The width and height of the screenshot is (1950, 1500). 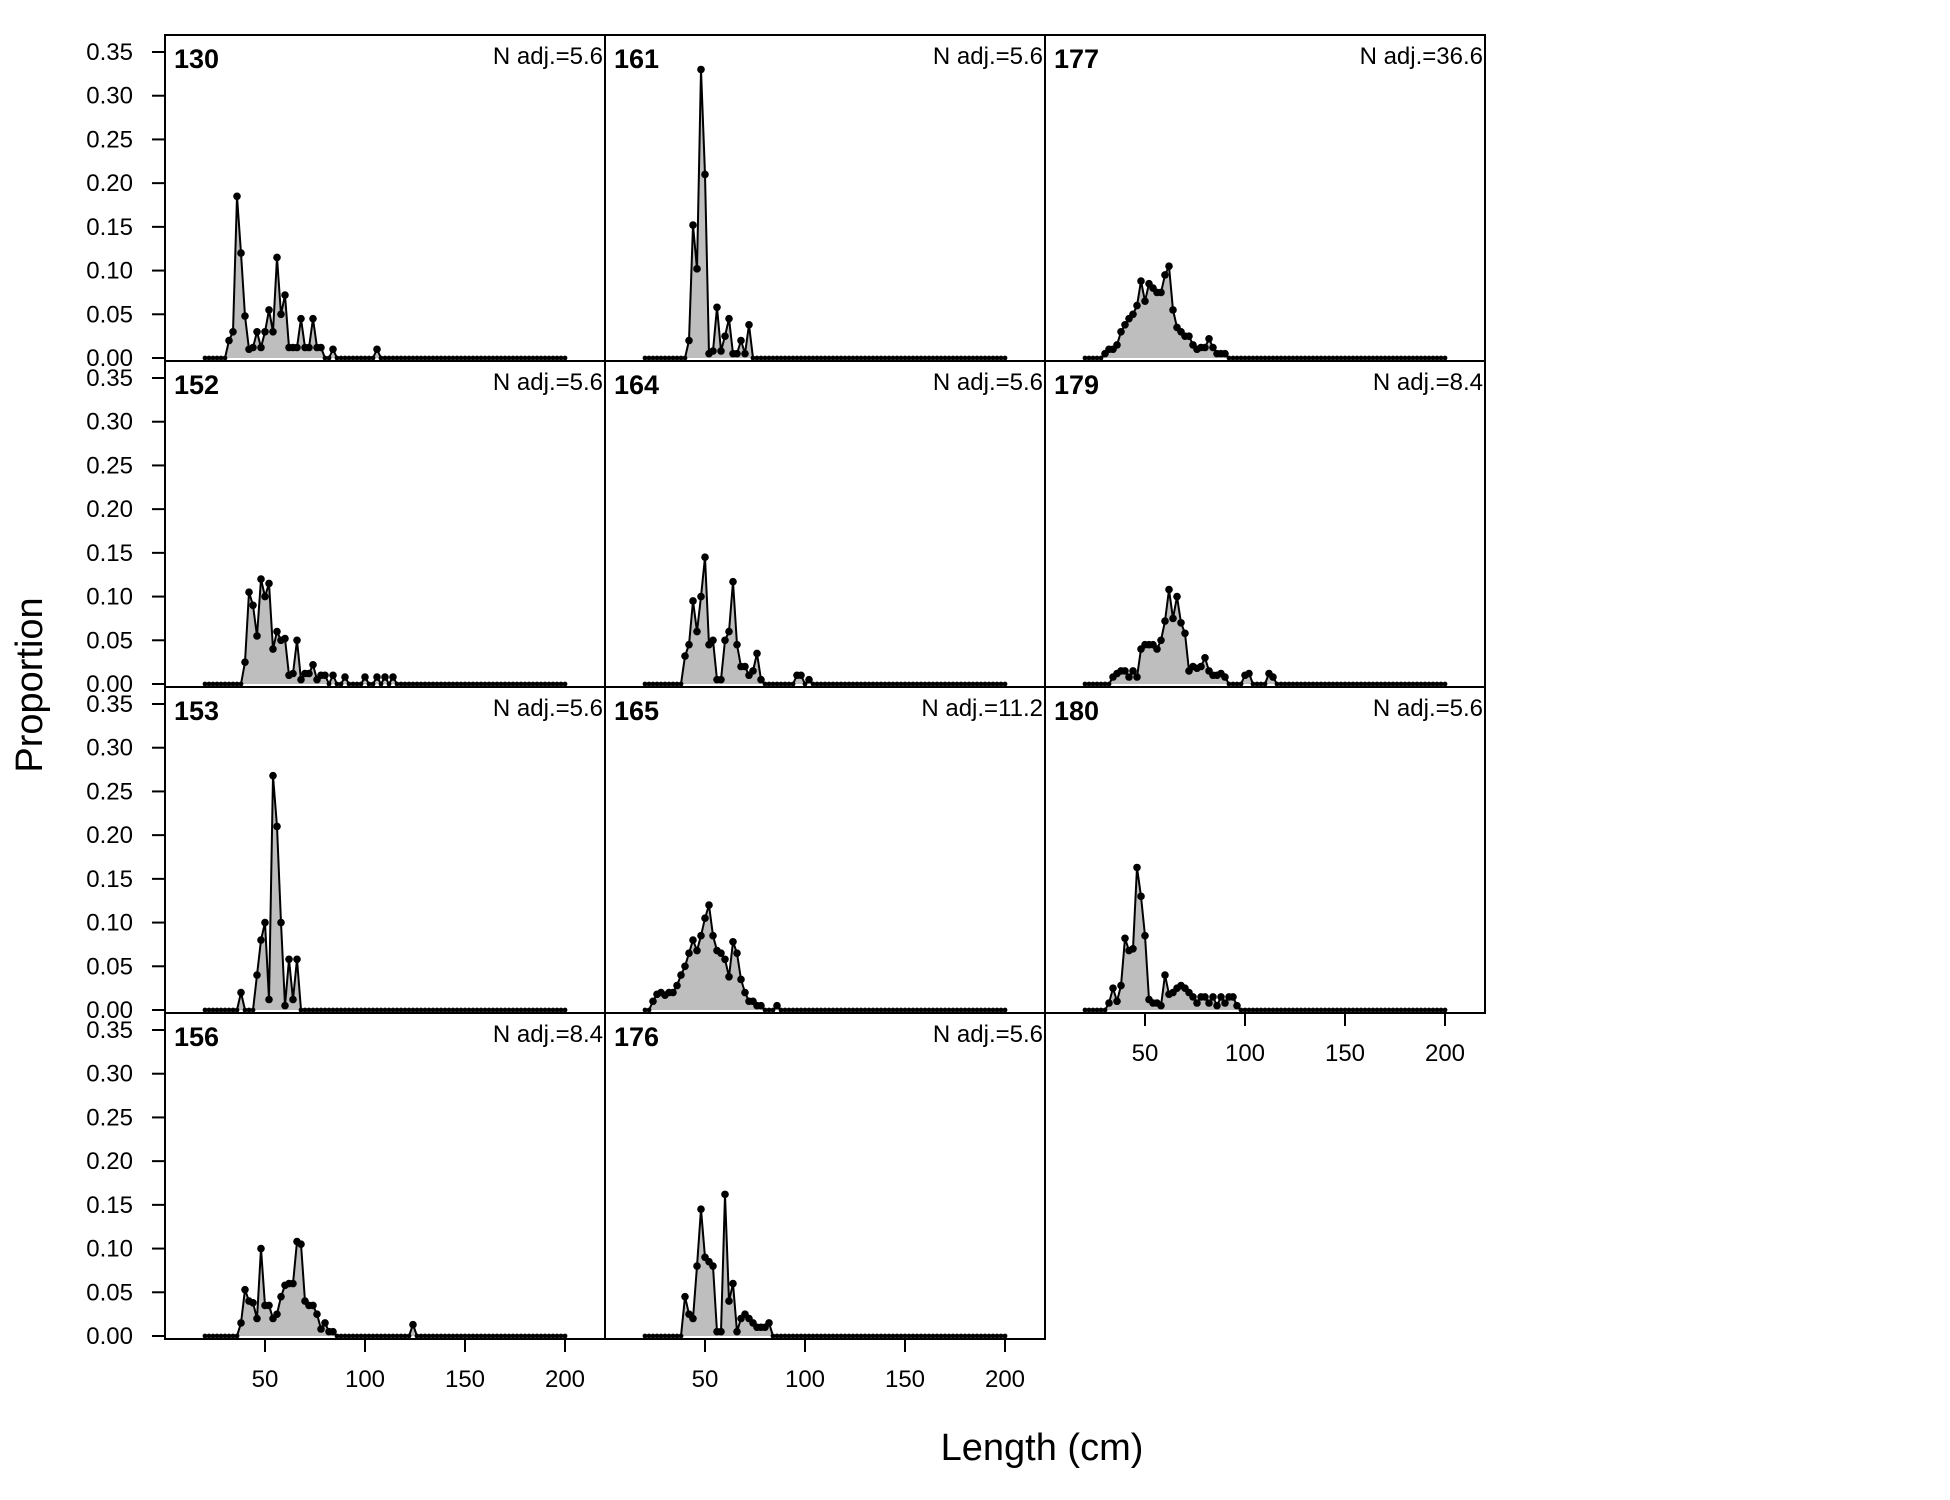 I want to click on panel-id-label: 176, so click(x=636, y=1037).